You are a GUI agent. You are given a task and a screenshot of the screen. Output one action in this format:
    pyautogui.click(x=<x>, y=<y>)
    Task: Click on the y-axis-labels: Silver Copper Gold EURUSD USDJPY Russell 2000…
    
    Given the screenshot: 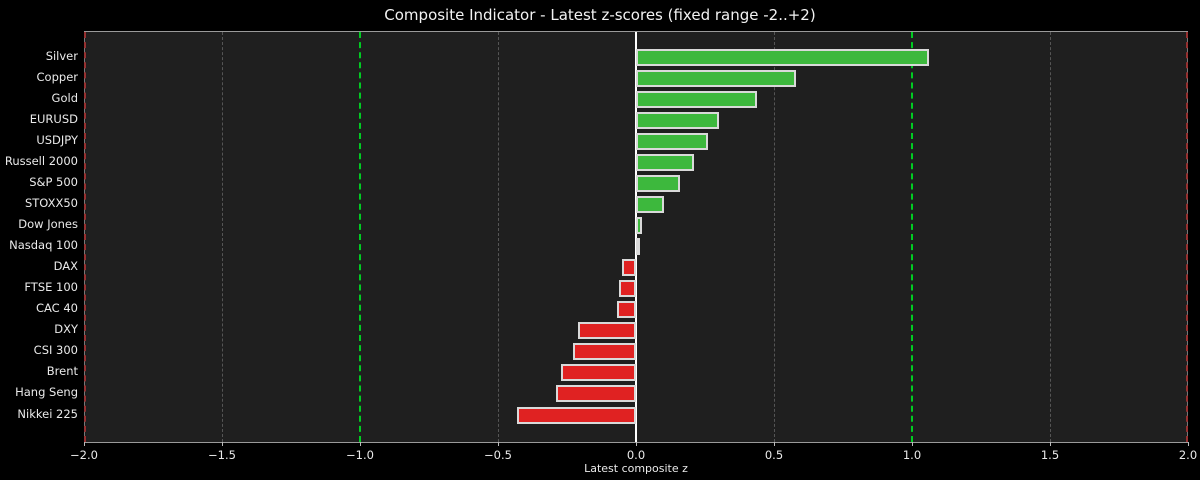 What is the action you would take?
    pyautogui.click(x=39, y=236)
    